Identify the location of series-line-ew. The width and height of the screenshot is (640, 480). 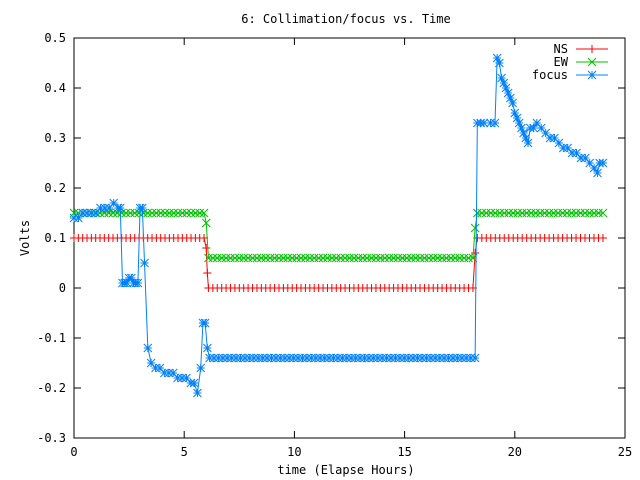
(338, 235).